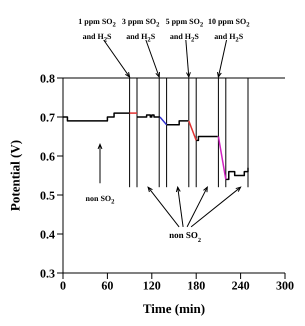  I want to click on y-tick-label: 0.6, so click(47, 156).